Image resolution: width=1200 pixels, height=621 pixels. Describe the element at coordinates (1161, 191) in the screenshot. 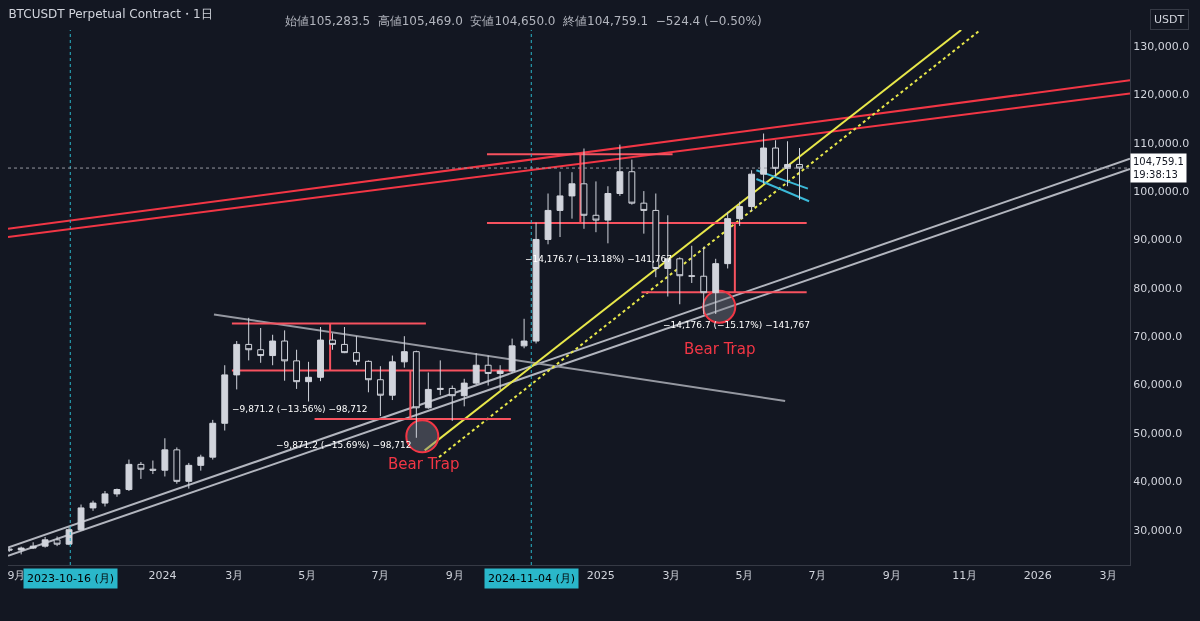

I see `y-tick-label: 100,000.0` at that location.